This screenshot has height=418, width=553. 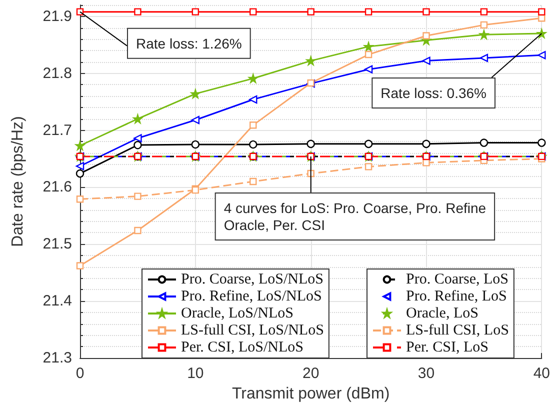 What do you see at coordinates (195, 373) in the screenshot?
I see `x-tick-label: 10` at bounding box center [195, 373].